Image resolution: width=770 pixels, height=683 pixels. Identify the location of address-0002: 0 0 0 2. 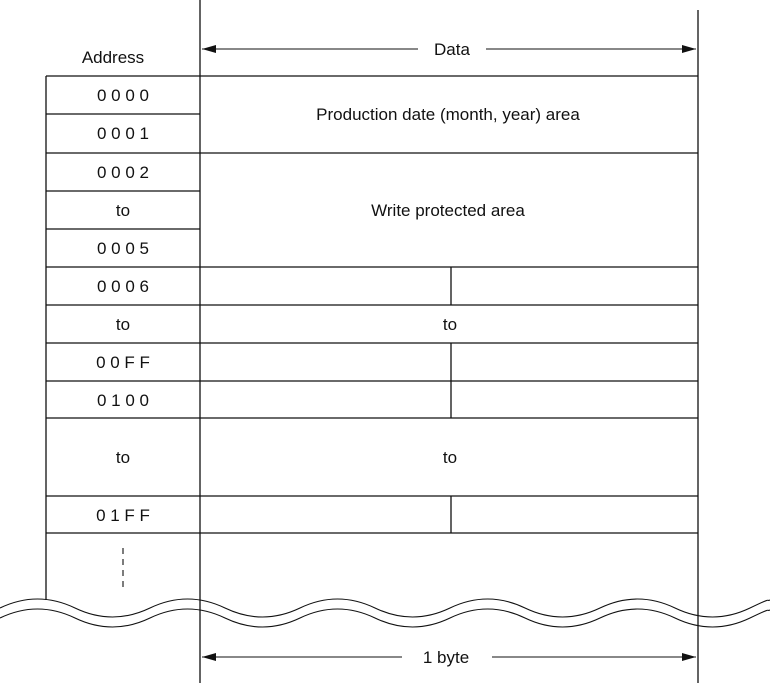
(123, 172).